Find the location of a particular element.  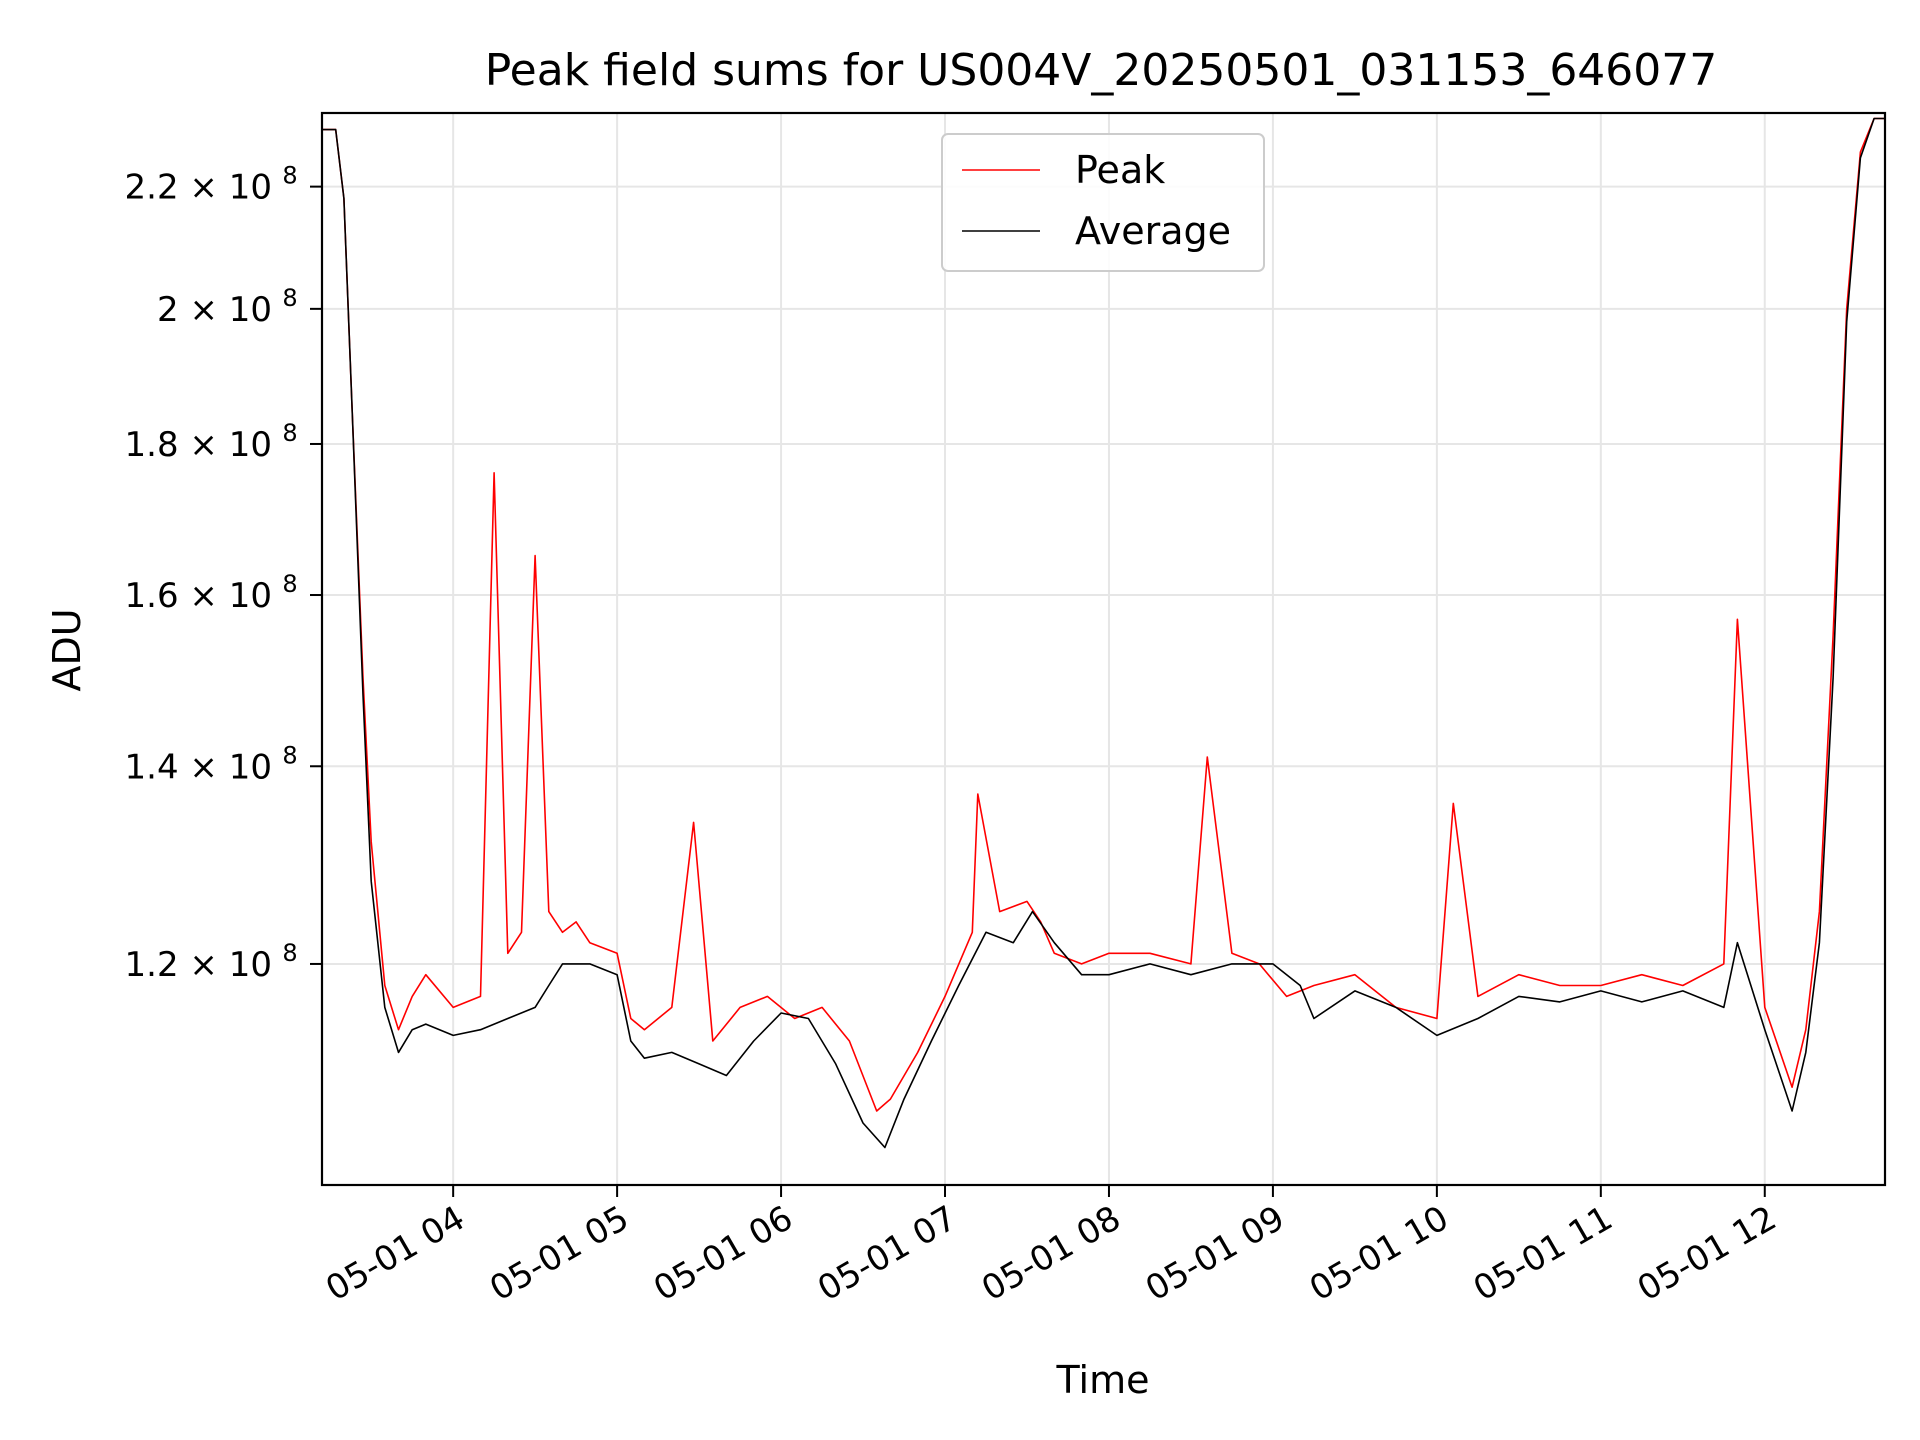

x-tick-label: 05-01 11 is located at coordinates (1543, 1253).